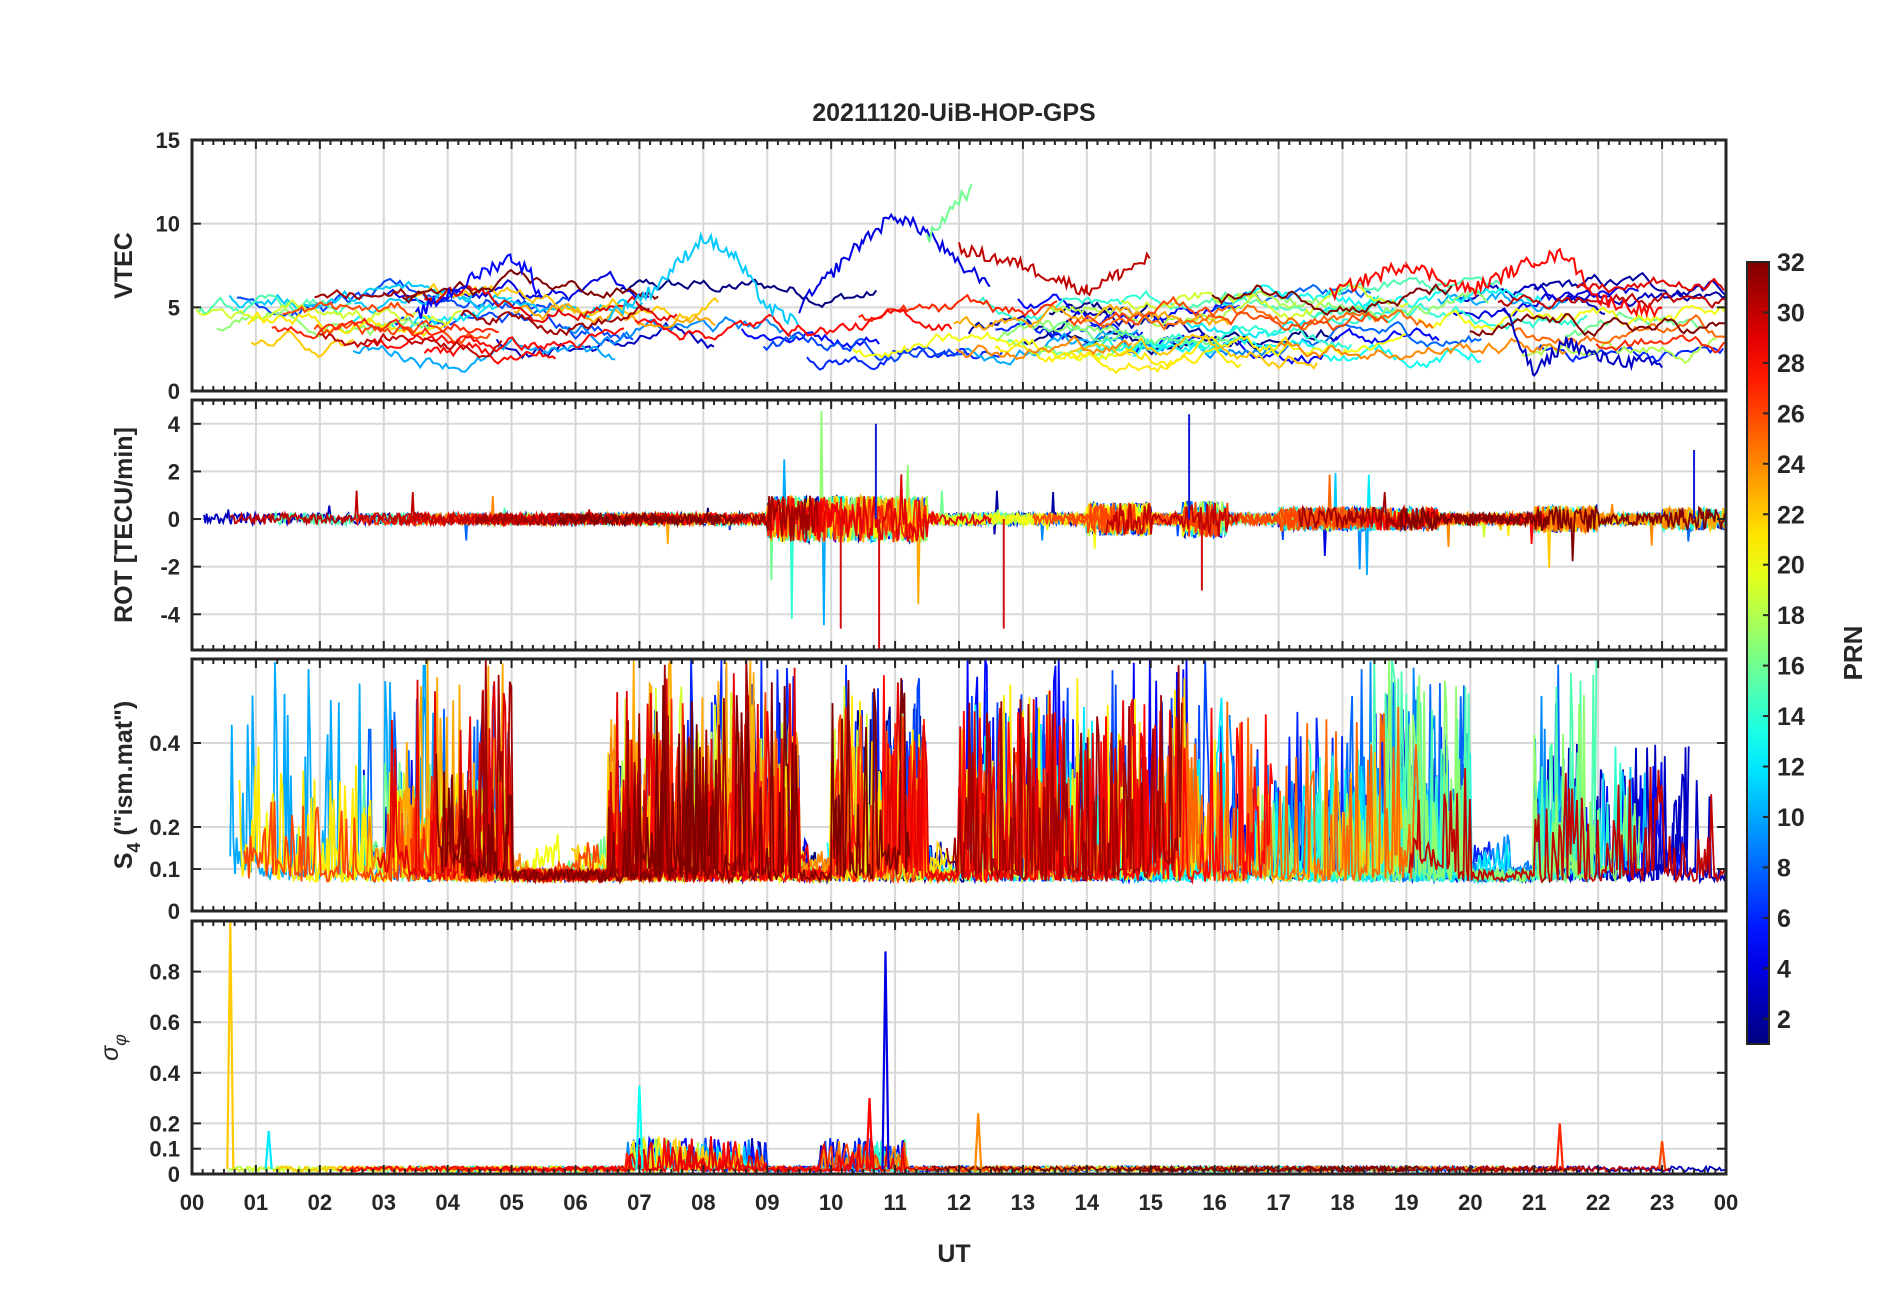 This screenshot has width=1902, height=1292. What do you see at coordinates (124, 861) in the screenshot?
I see `s4-label-main: S` at bounding box center [124, 861].